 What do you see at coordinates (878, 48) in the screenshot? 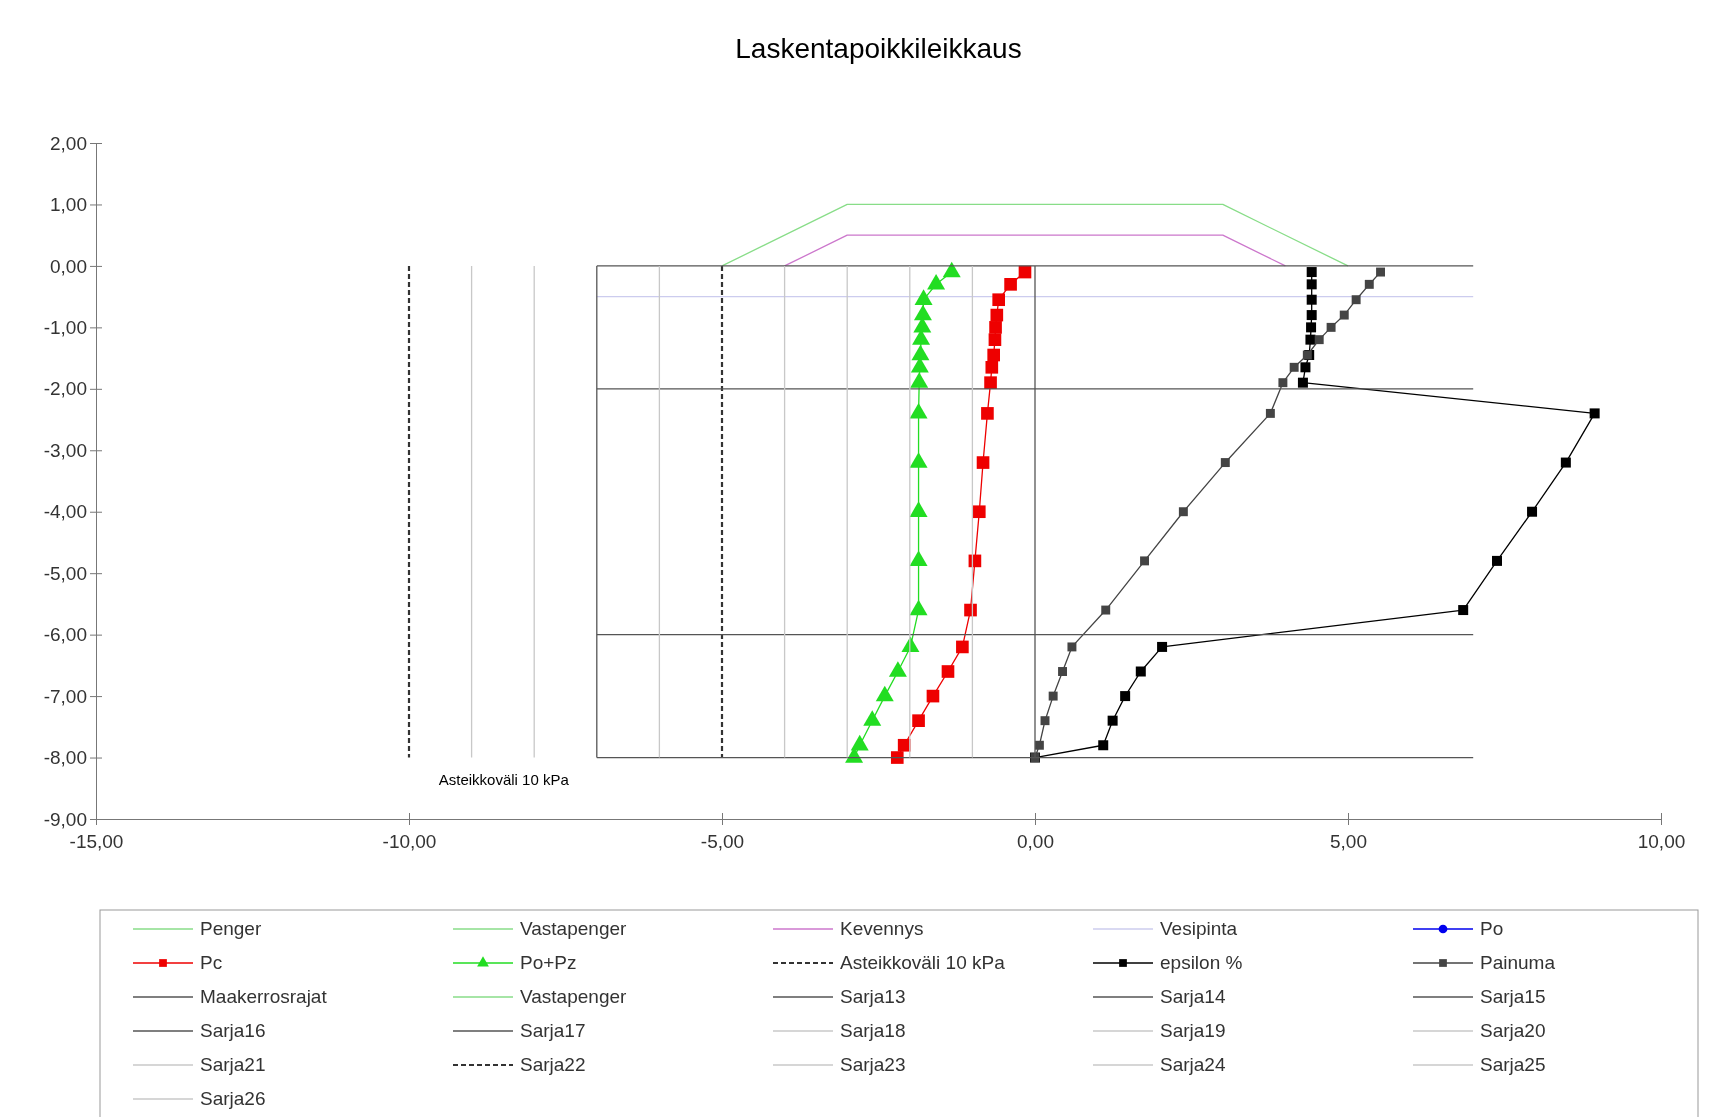
I see `chart-title: Laskentapoikkileikkaus` at bounding box center [878, 48].